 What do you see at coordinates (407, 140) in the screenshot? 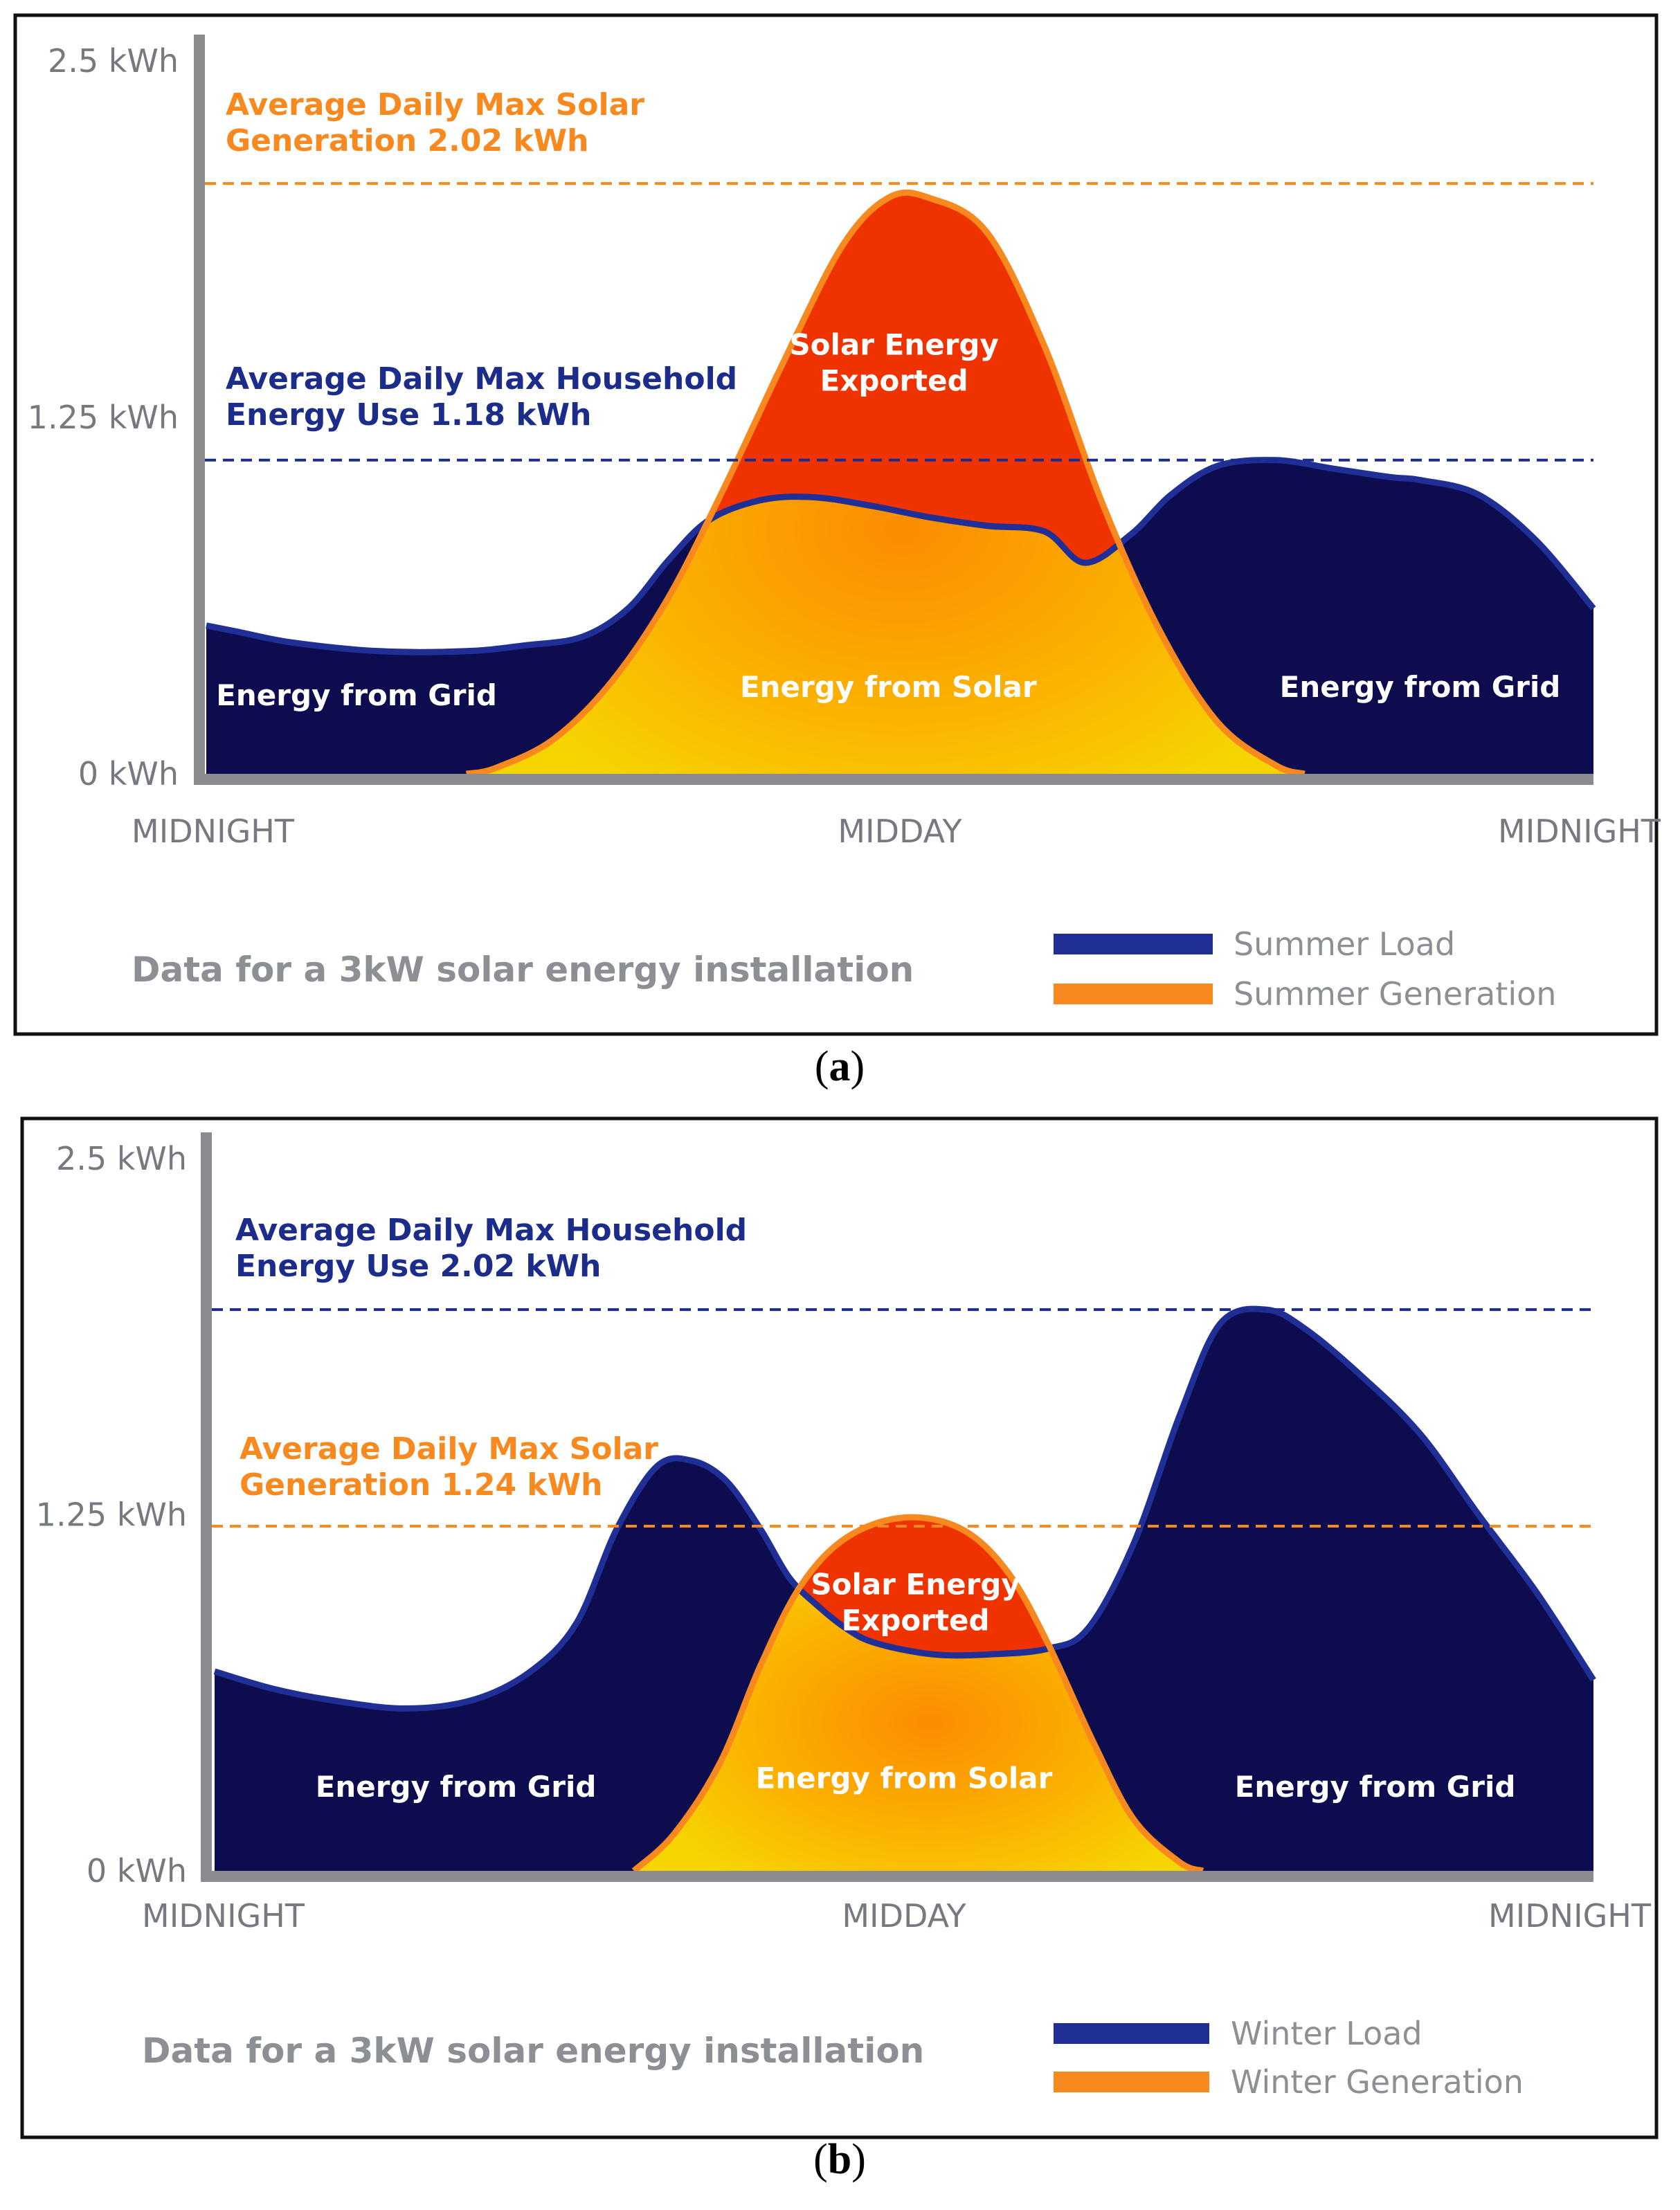
I see `max-solar-label: Generation 2.02 kWh` at bounding box center [407, 140].